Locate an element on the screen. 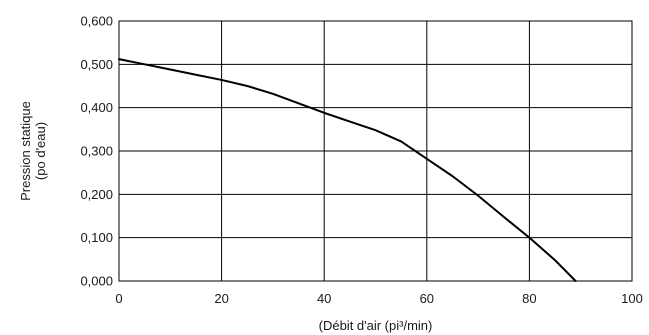 This screenshot has height=335, width=649. x-axis-label: (Débit d'air (pi³/min) is located at coordinates (376, 325).